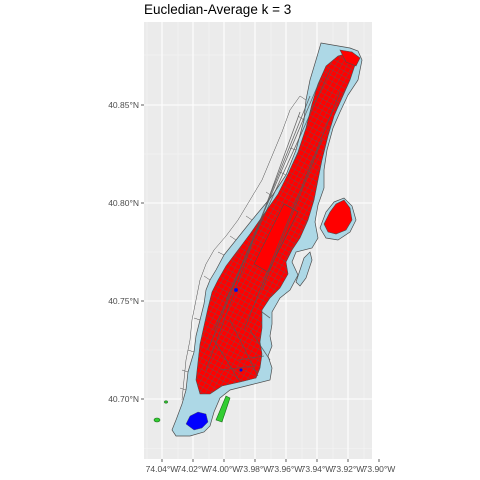  I want to click on x-tick-label: 74.00°W, so click(224, 469).